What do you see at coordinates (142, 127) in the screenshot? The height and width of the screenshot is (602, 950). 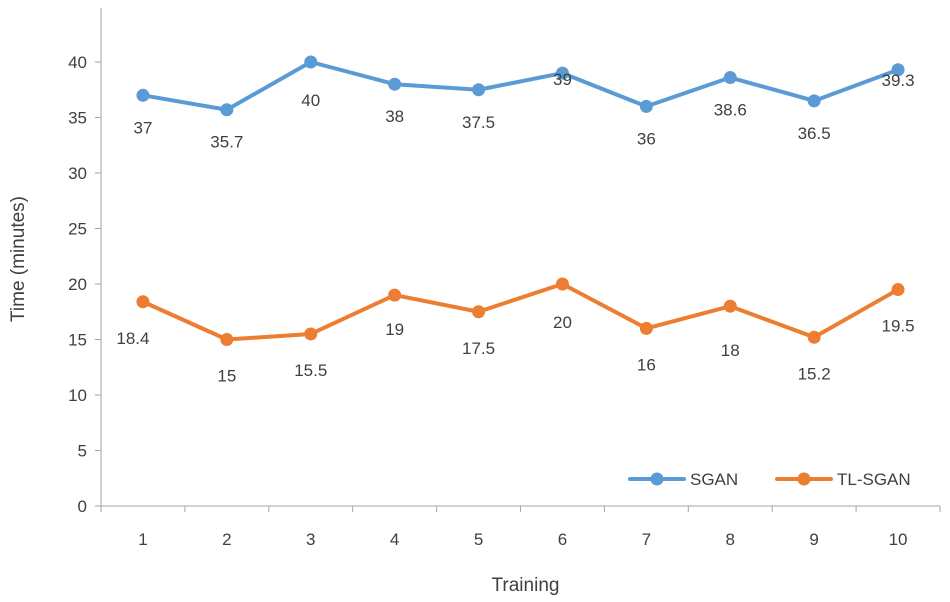 I see `data-label: 37` at bounding box center [142, 127].